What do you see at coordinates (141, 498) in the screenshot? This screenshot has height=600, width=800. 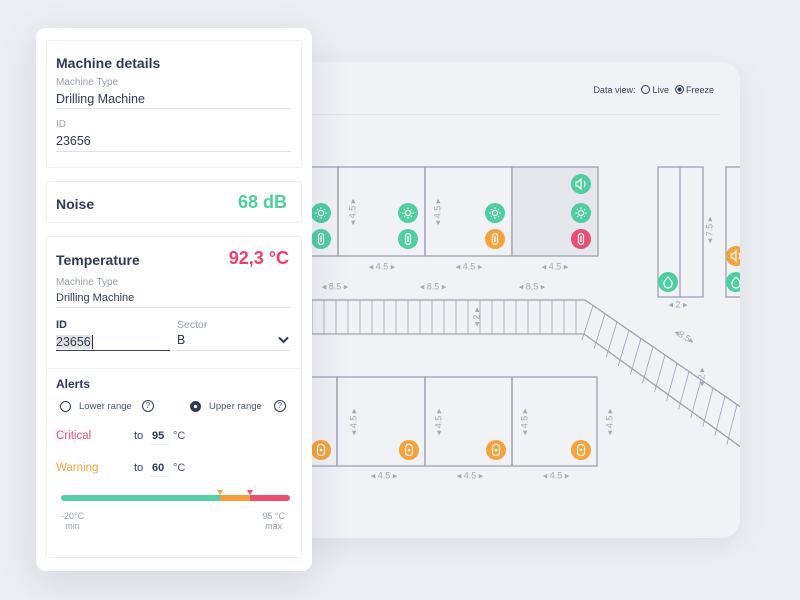 I see `range-ok-segment` at bounding box center [141, 498].